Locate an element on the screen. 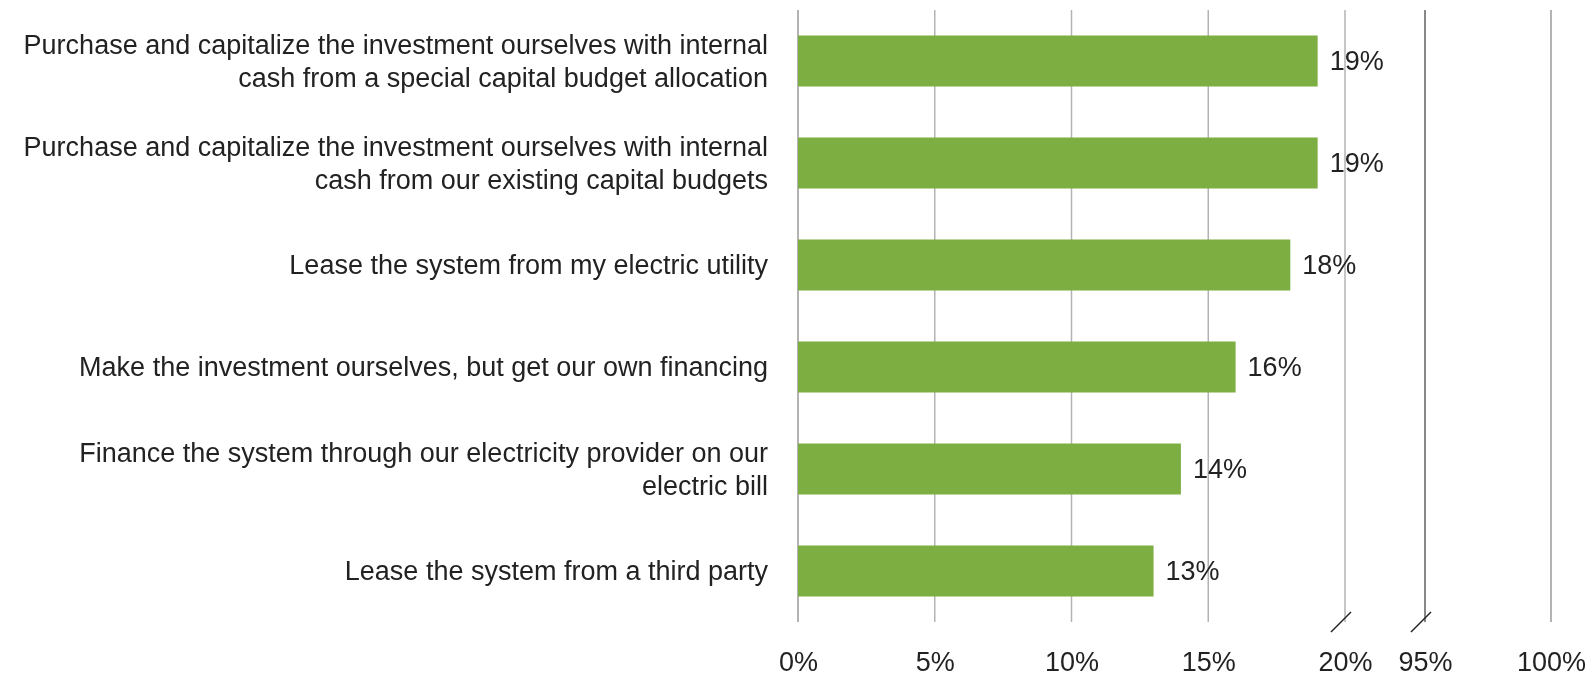 The image size is (1588, 687). y-tick-label: Make the investment ourselves, but get our own financing is located at coordinates (423, 367).